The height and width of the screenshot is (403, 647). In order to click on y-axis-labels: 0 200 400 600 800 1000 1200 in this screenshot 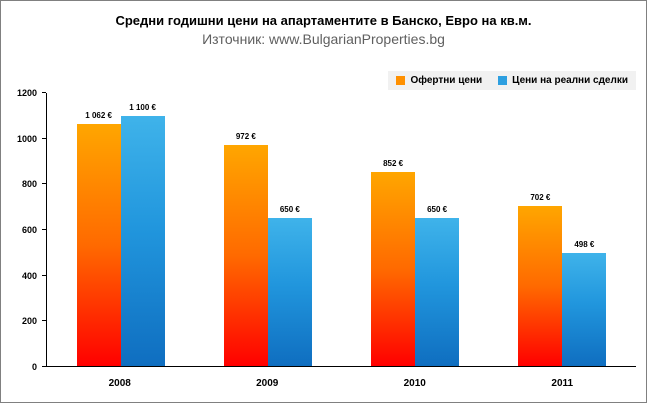, I will do `click(23, 230)`.